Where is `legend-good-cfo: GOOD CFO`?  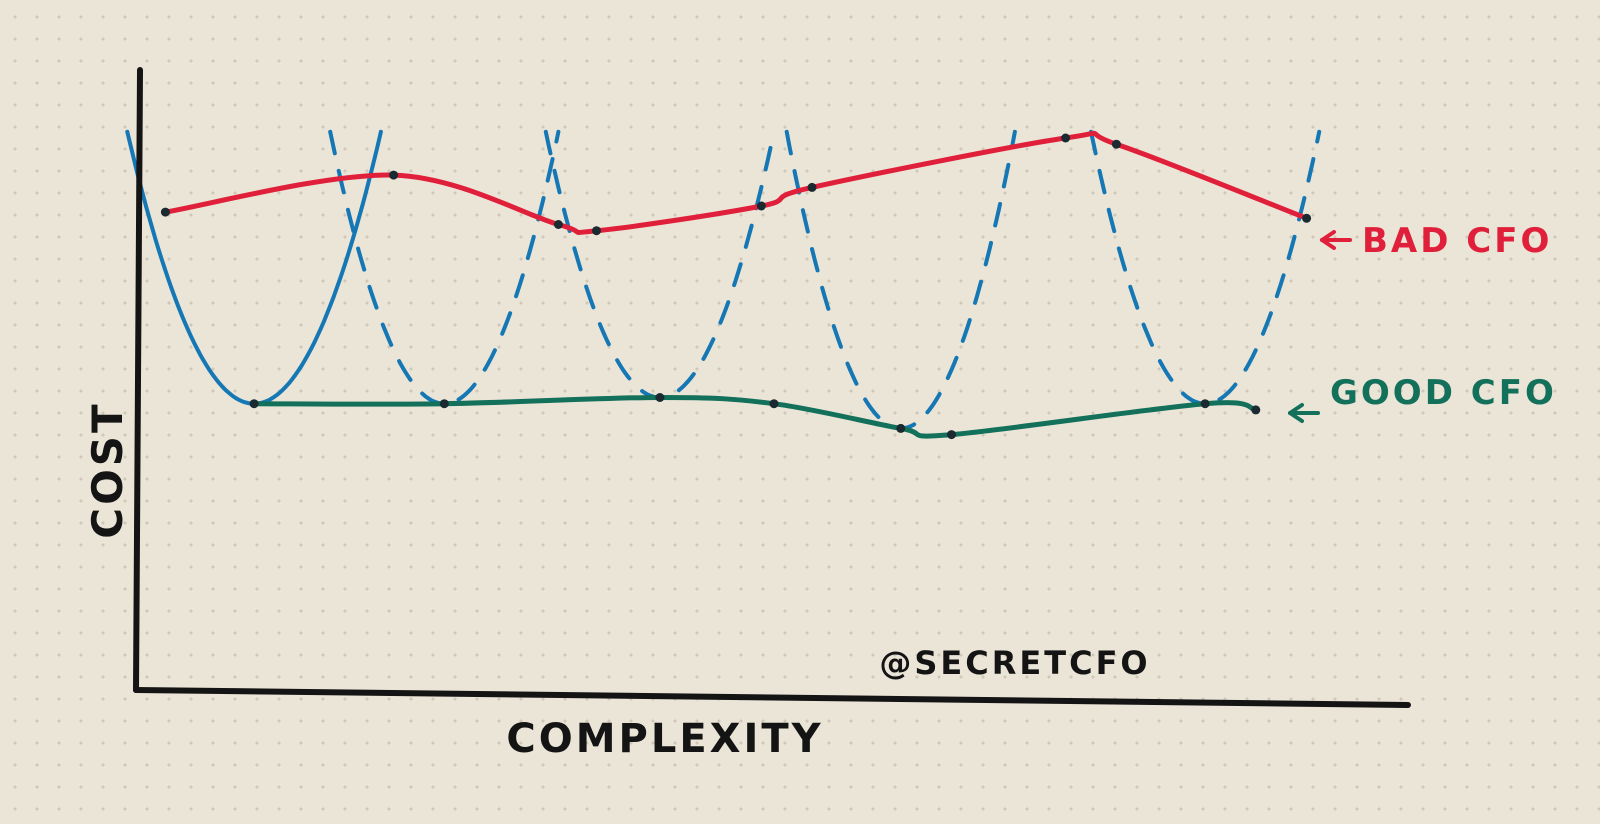 legend-good-cfo: GOOD CFO is located at coordinates (1422, 398).